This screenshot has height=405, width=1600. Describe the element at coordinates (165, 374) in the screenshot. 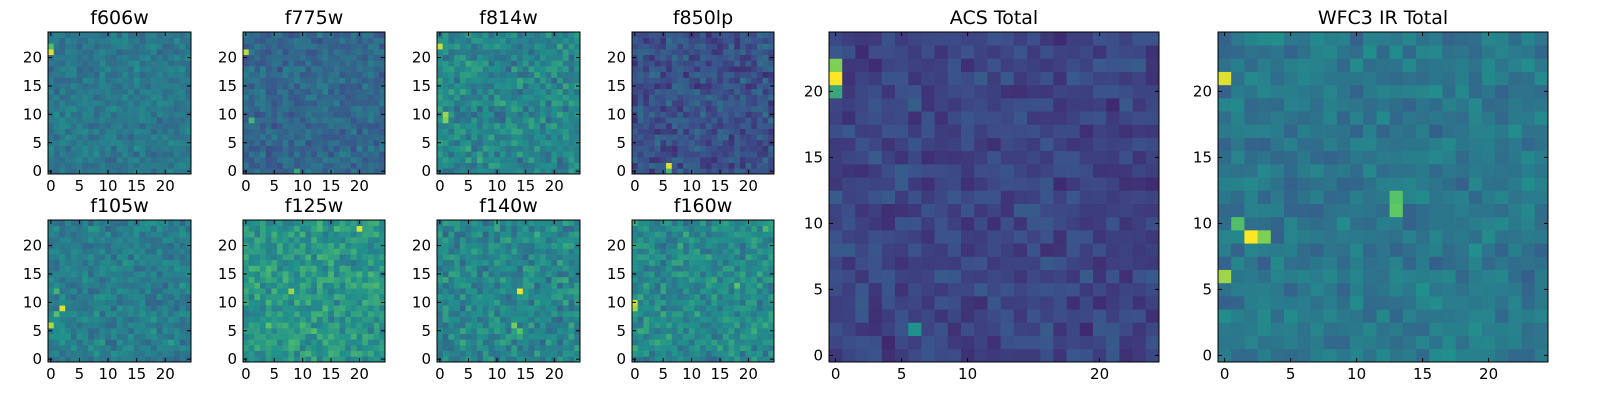

I see `x-tick-label: 20` at that location.